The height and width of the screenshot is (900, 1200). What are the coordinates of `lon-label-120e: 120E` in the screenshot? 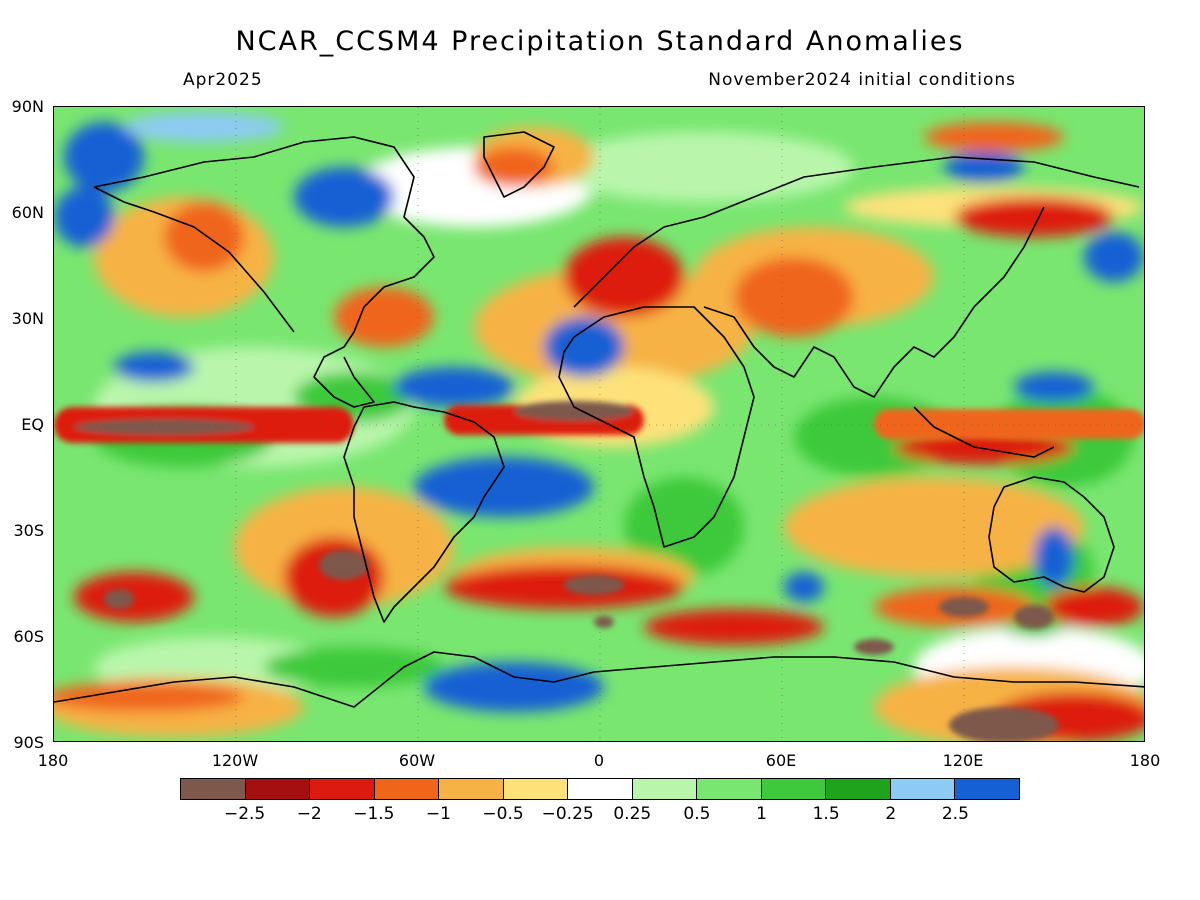 It's located at (963, 760).